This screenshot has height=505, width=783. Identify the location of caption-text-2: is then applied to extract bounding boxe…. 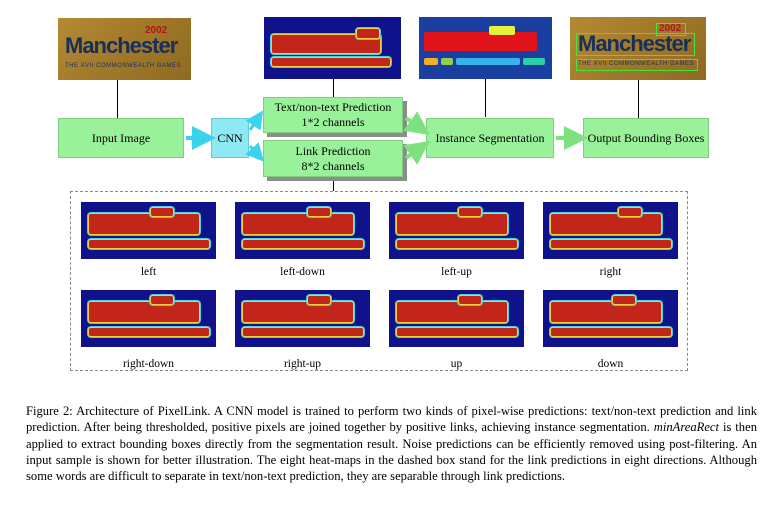
(391, 452).